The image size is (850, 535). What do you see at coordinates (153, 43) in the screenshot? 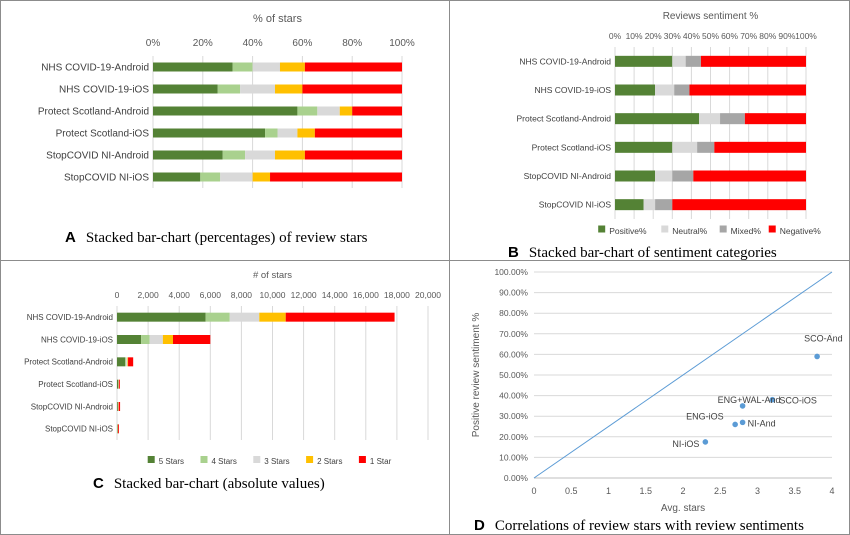
I see `chart-A-tick-label: 0%` at bounding box center [153, 43].